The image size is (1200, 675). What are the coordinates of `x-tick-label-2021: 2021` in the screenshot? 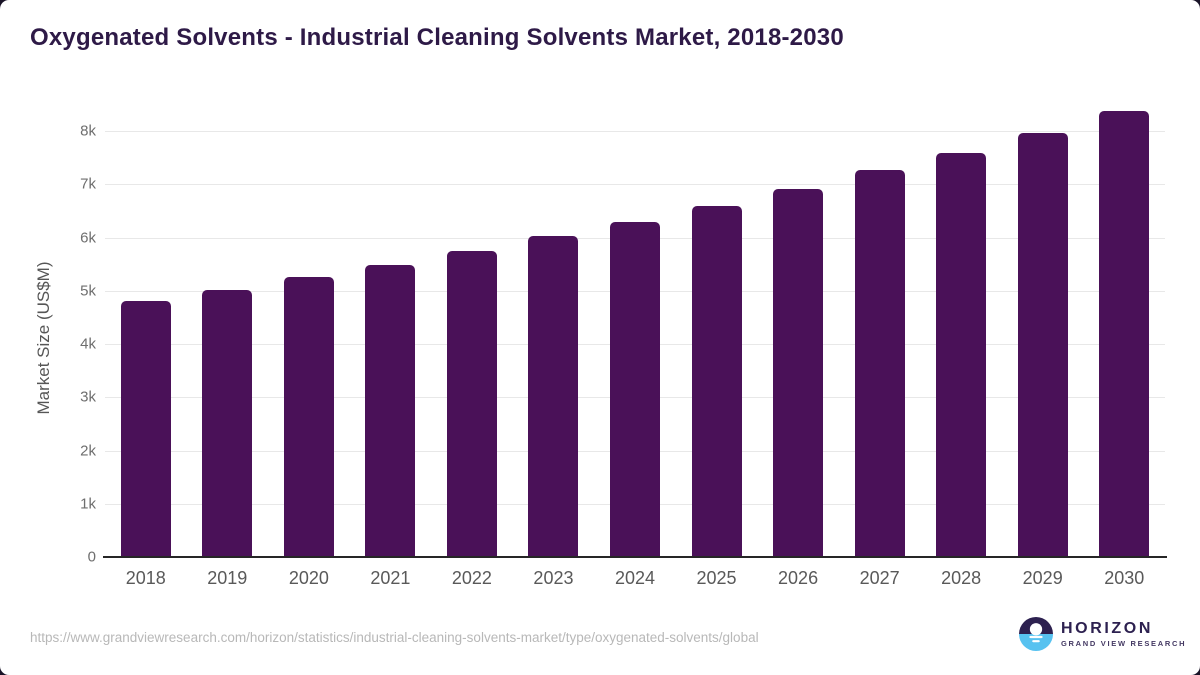 It's located at (390, 578).